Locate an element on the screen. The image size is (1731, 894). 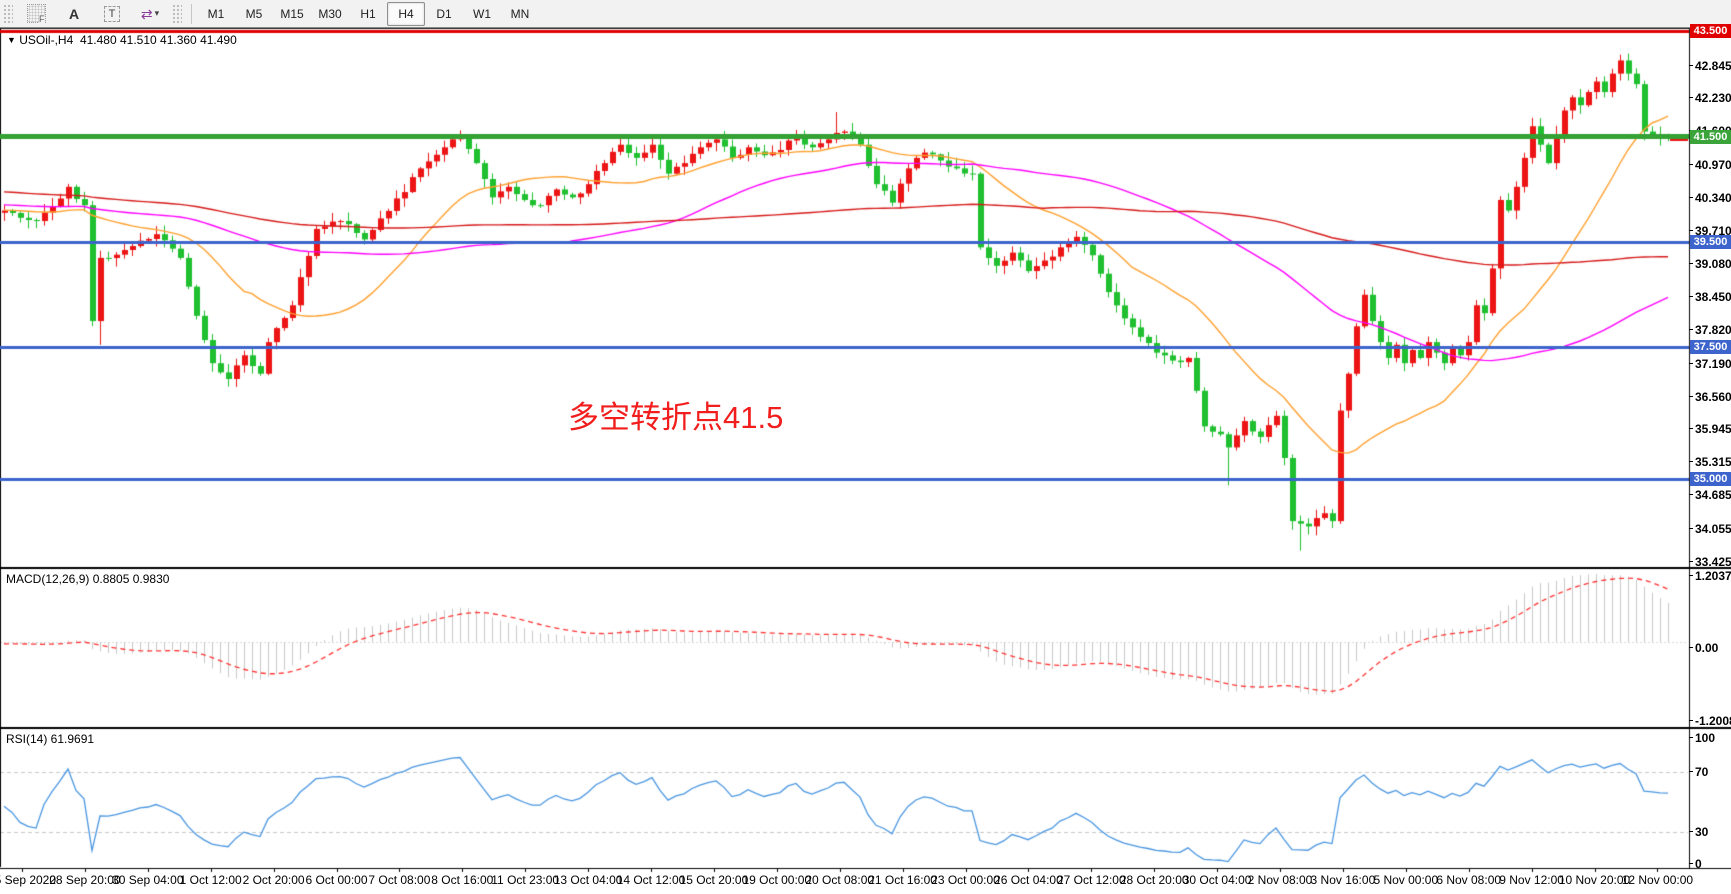
date-axis-label: 30 Sep 04:00 is located at coordinates (148, 880).